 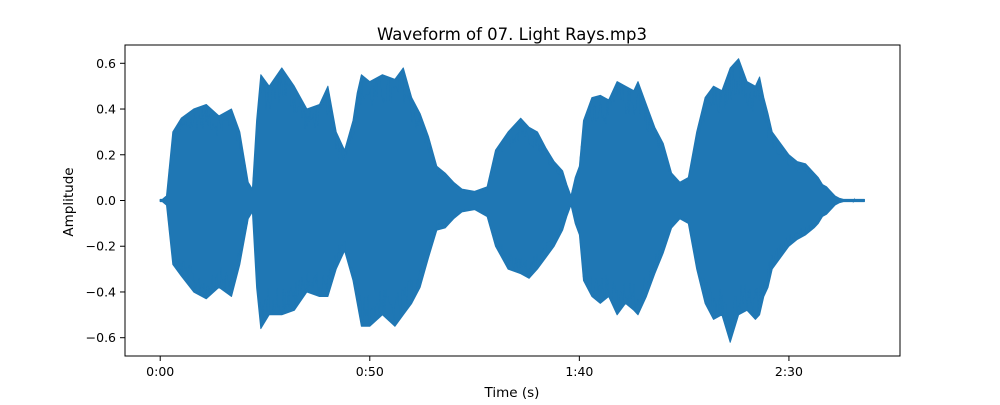 What do you see at coordinates (101, 246) in the screenshot?
I see `y-tick-label: −0.2` at bounding box center [101, 246].